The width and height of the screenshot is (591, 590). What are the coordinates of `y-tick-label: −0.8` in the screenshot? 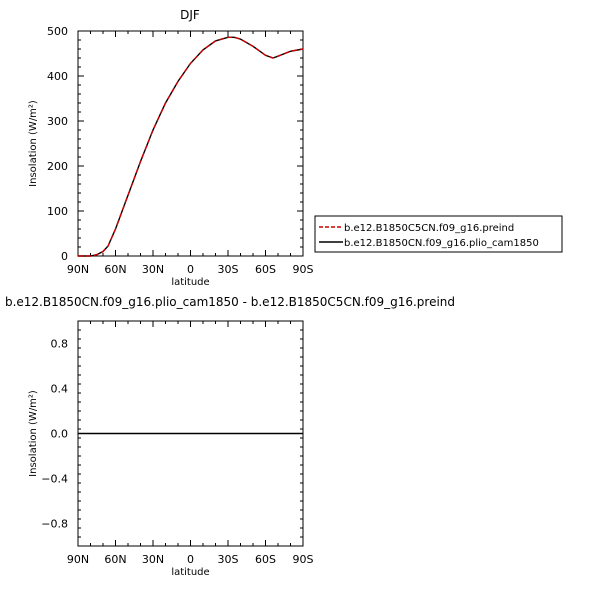 It's located at (54, 524).